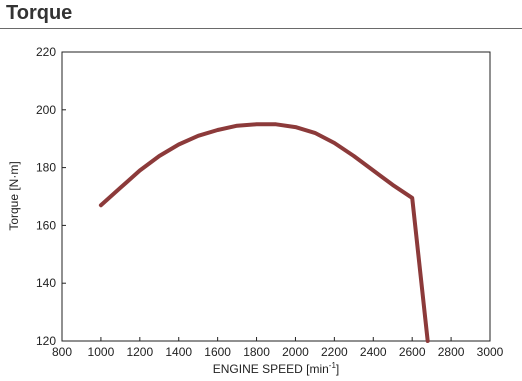 This screenshot has height=381, width=522. Describe the element at coordinates (333, 365) in the screenshot. I see `x-axis-label-sup: -1` at that location.